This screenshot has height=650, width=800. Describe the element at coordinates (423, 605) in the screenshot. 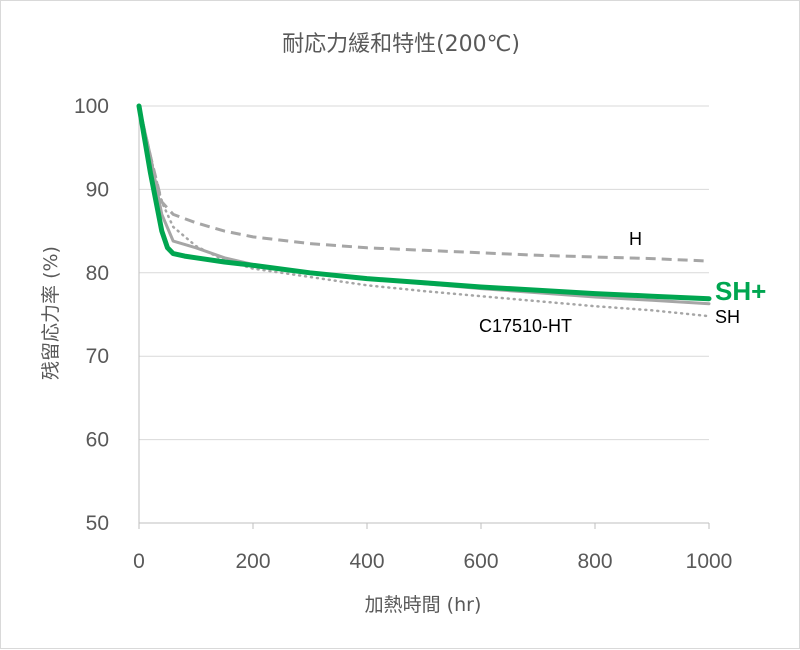

I see `x-axis-label: 加熱時間 (hr)` at that location.